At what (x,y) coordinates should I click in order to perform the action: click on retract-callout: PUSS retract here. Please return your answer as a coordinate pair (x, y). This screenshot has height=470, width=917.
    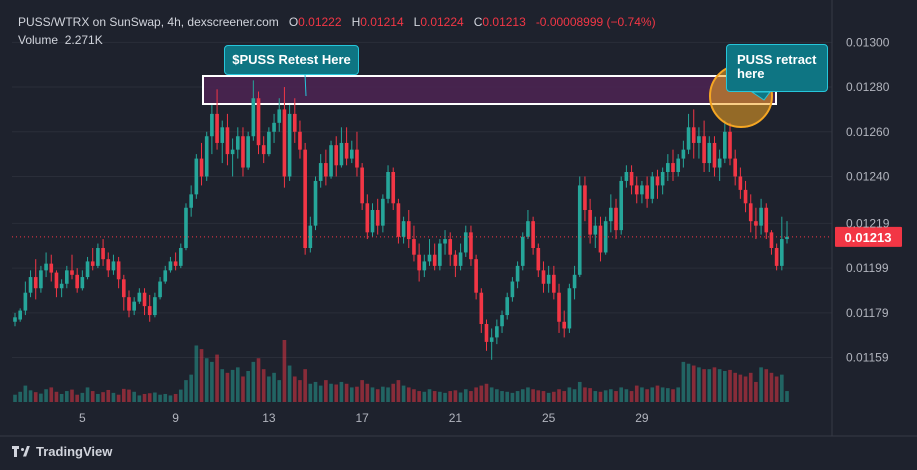
    Looking at the image, I should click on (777, 68).